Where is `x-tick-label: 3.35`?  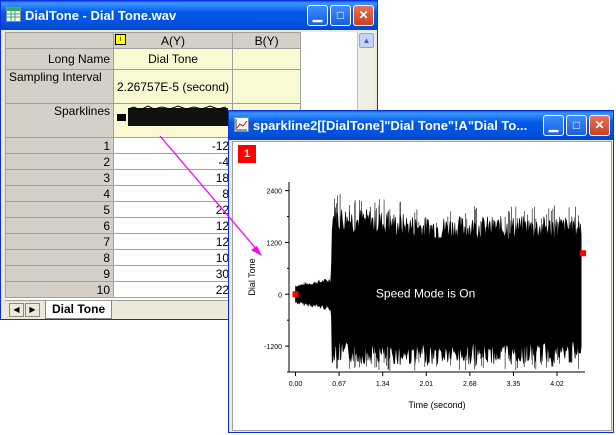 x-tick-label: 3.35 is located at coordinates (514, 384).